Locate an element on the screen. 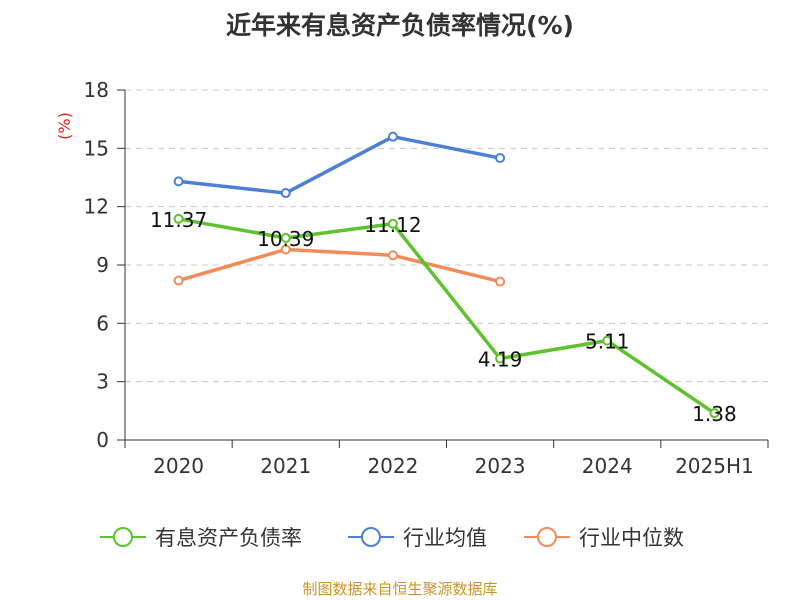 This screenshot has width=800, height=600. y-tick-label: 3 is located at coordinates (102, 382).